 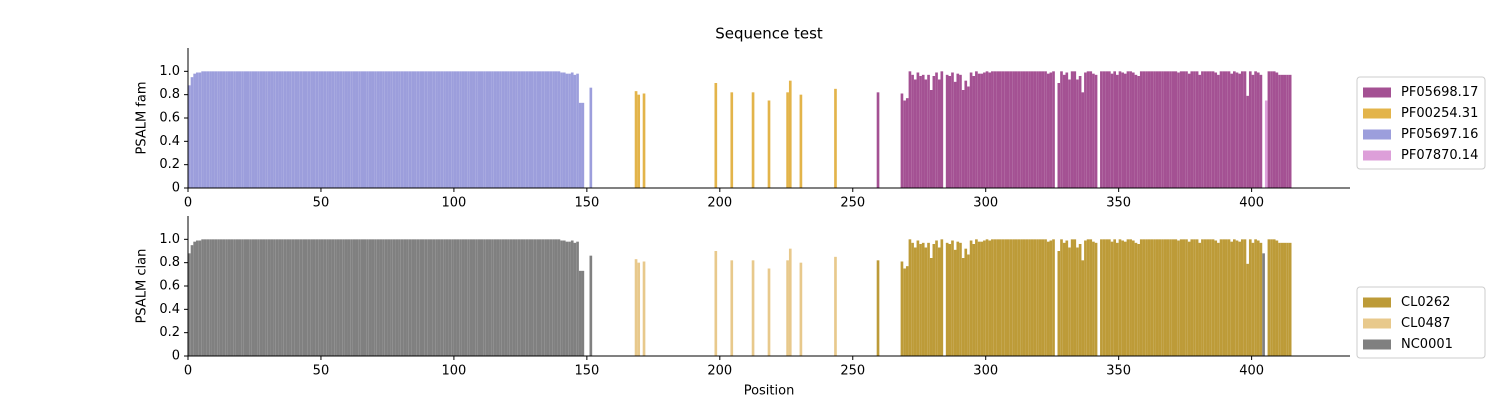 I want to click on legend-label: PF05697.16, so click(x=1439, y=134).